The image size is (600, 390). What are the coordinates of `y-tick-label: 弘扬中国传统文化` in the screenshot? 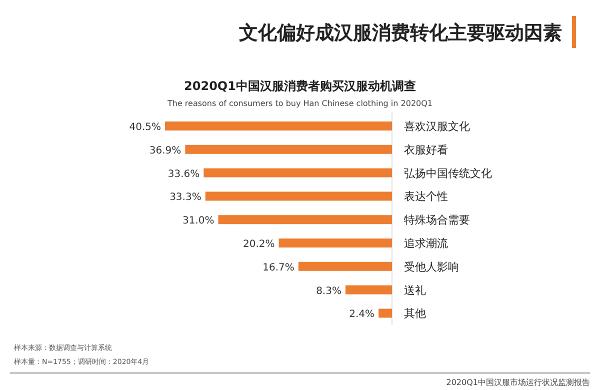 It's located at (448, 173).